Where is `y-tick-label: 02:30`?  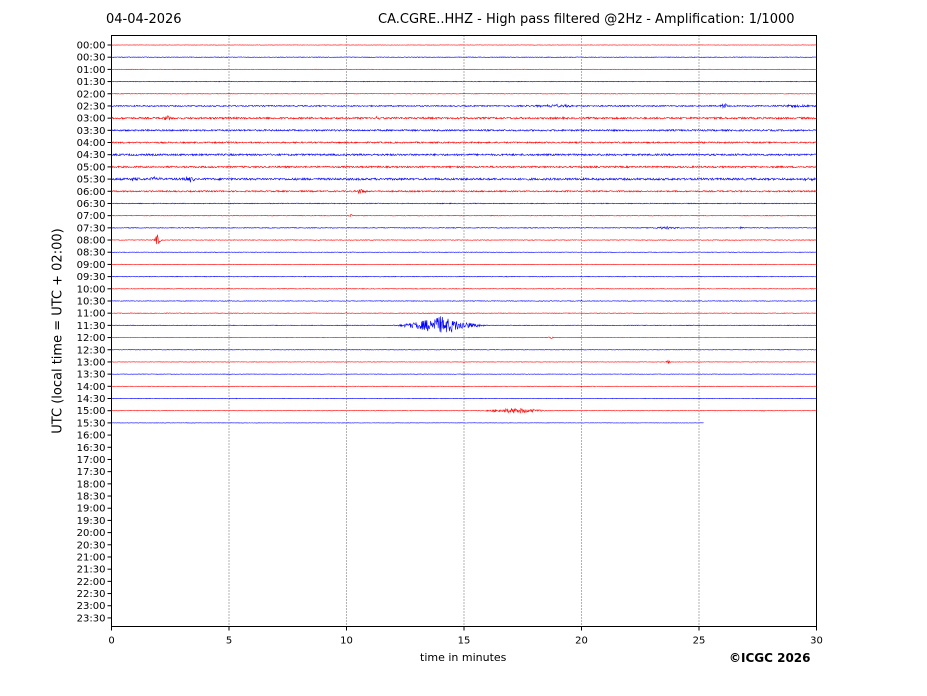 y-tick-label: 02:30 is located at coordinates (91, 106).